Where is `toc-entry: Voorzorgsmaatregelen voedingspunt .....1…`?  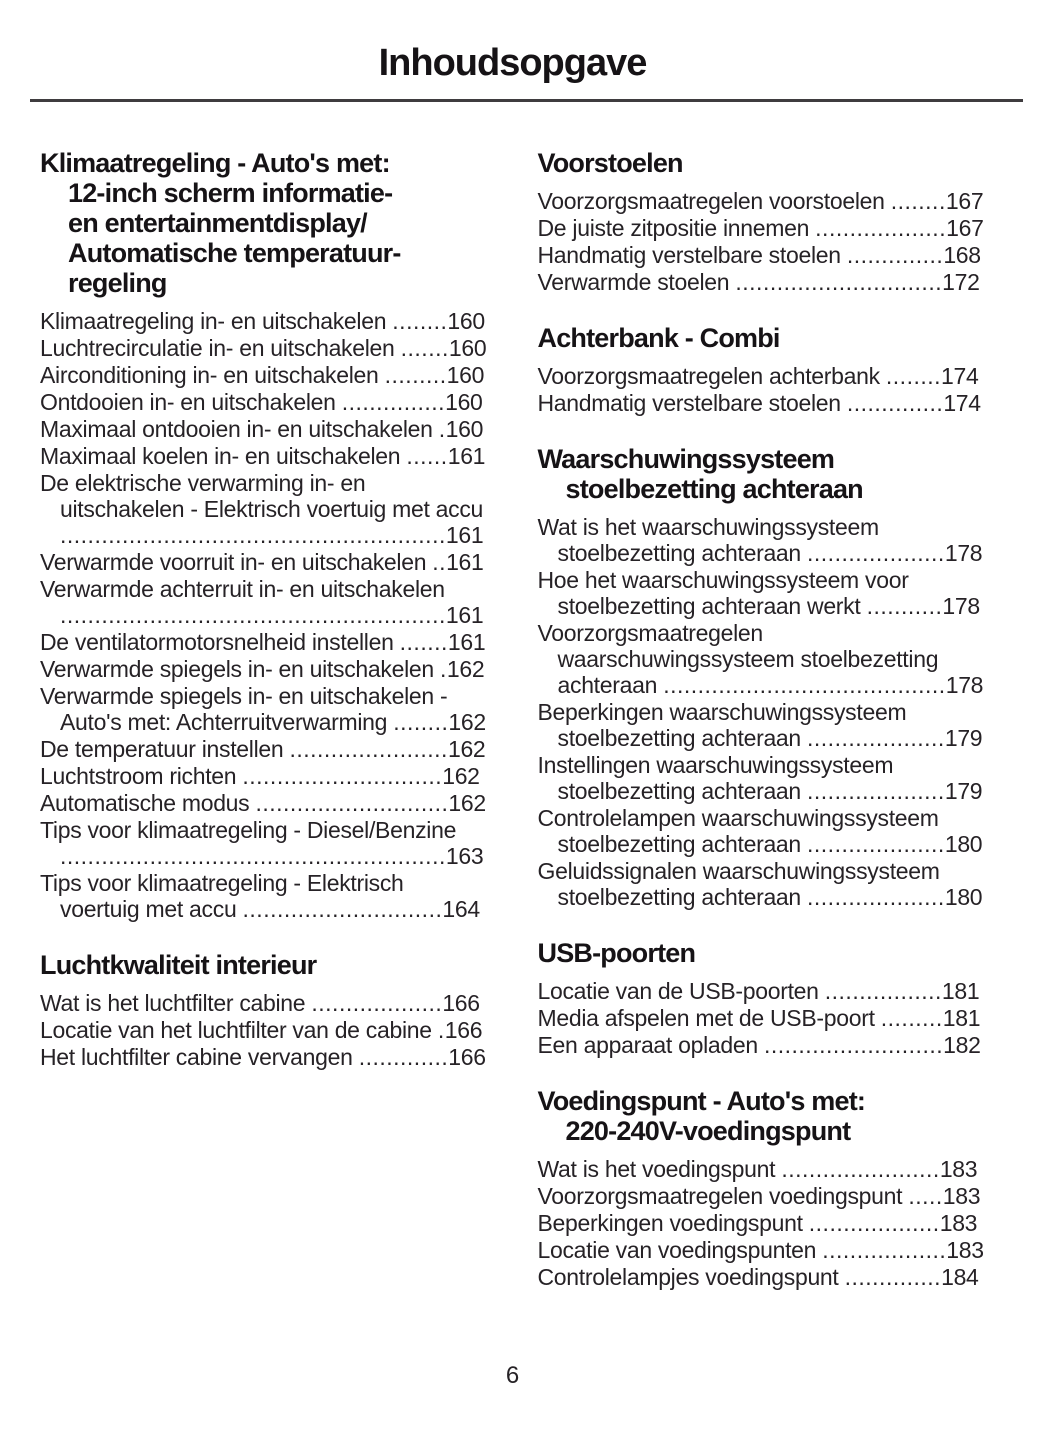
toc-entry: Voorzorgsmaatregelen voedingspunt .....1… is located at coordinates (762, 1196).